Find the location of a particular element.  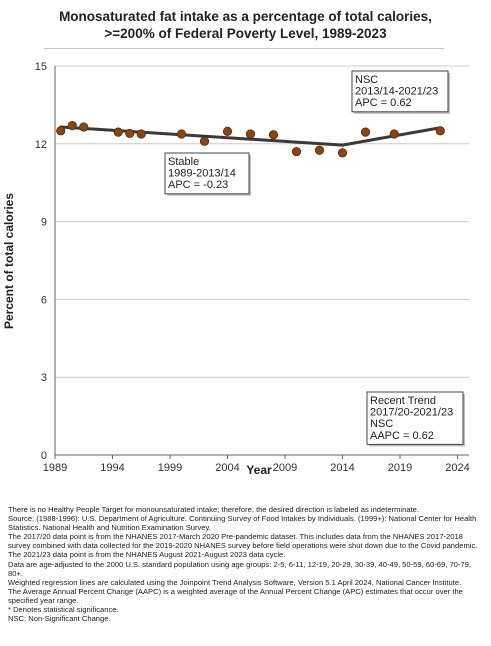

annotation-text: 2013/14-2021/23 is located at coordinates (396, 92).